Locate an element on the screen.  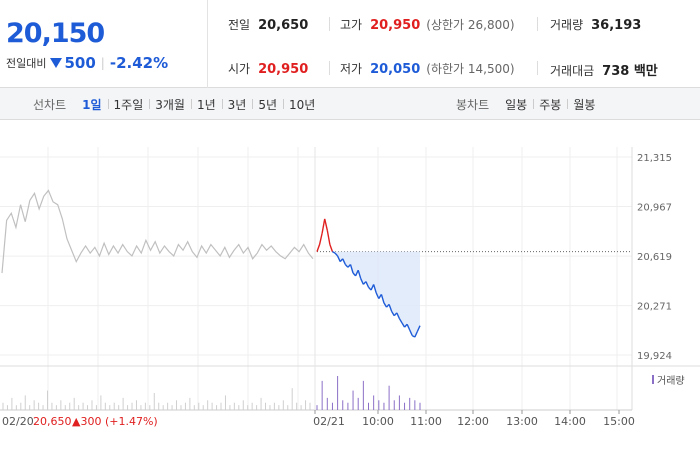
prev-date: 02/20 is located at coordinates (18, 421).